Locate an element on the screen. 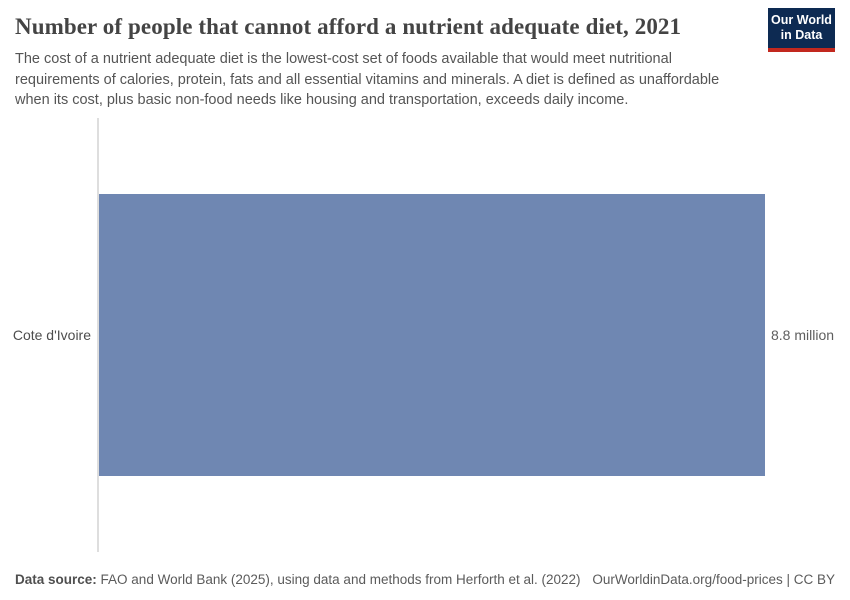 The width and height of the screenshot is (850, 600). value-label: 8.8 million is located at coordinates (803, 335).